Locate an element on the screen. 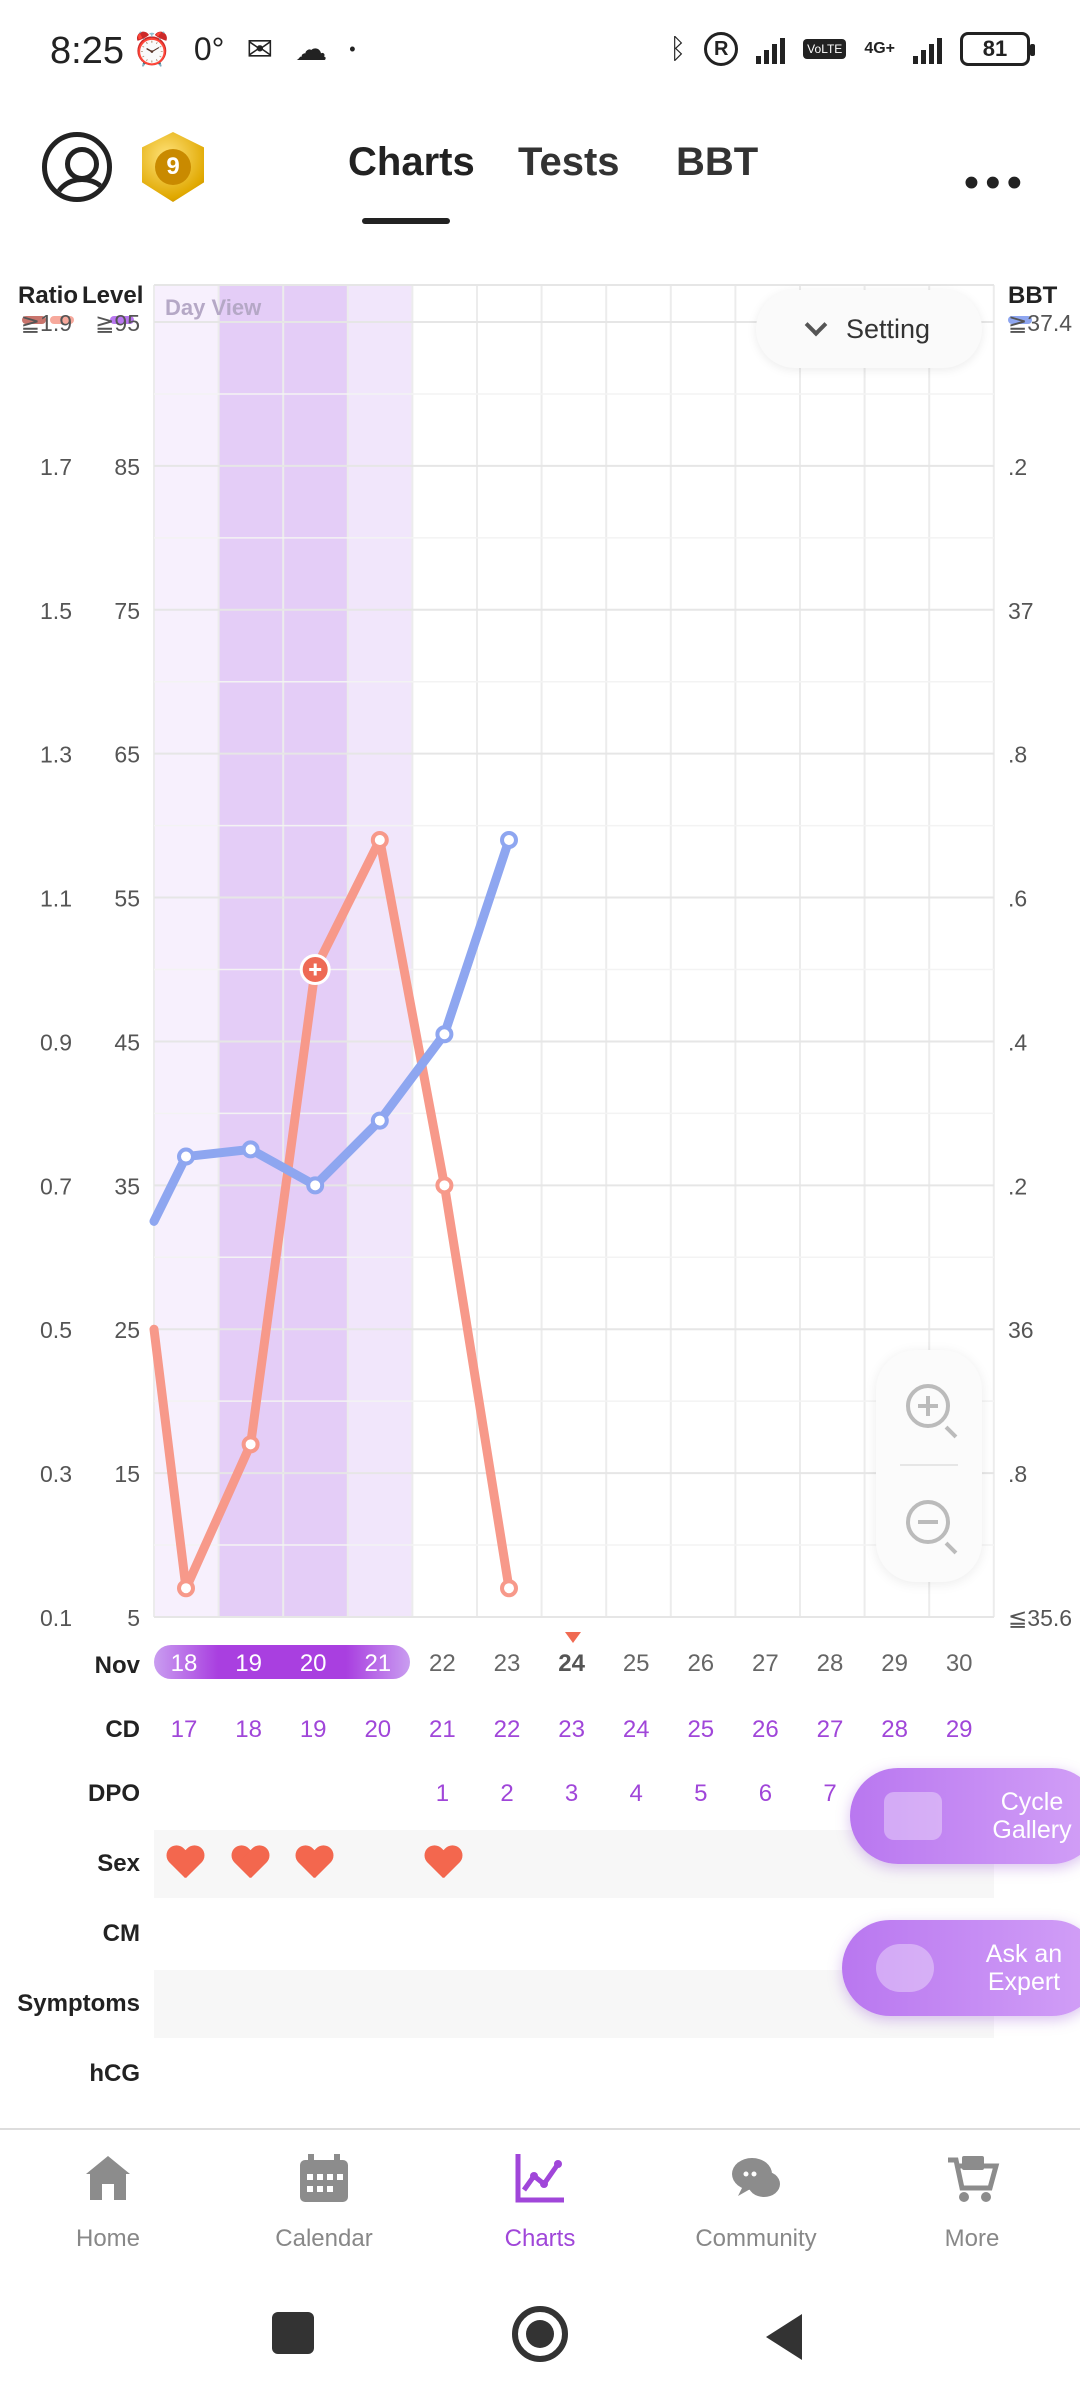 The height and width of the screenshot is (2400, 1080). bluetooth-icon: ᛒ is located at coordinates (678, 48).